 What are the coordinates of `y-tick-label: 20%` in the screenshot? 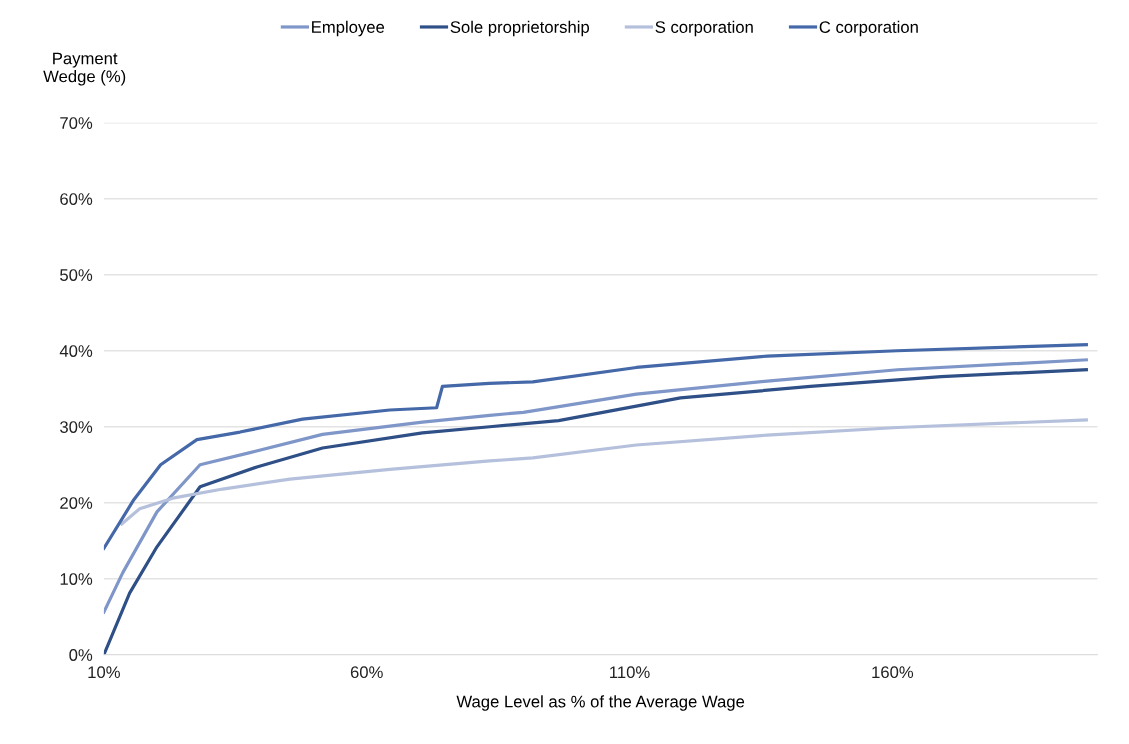 It's located at (76, 503).